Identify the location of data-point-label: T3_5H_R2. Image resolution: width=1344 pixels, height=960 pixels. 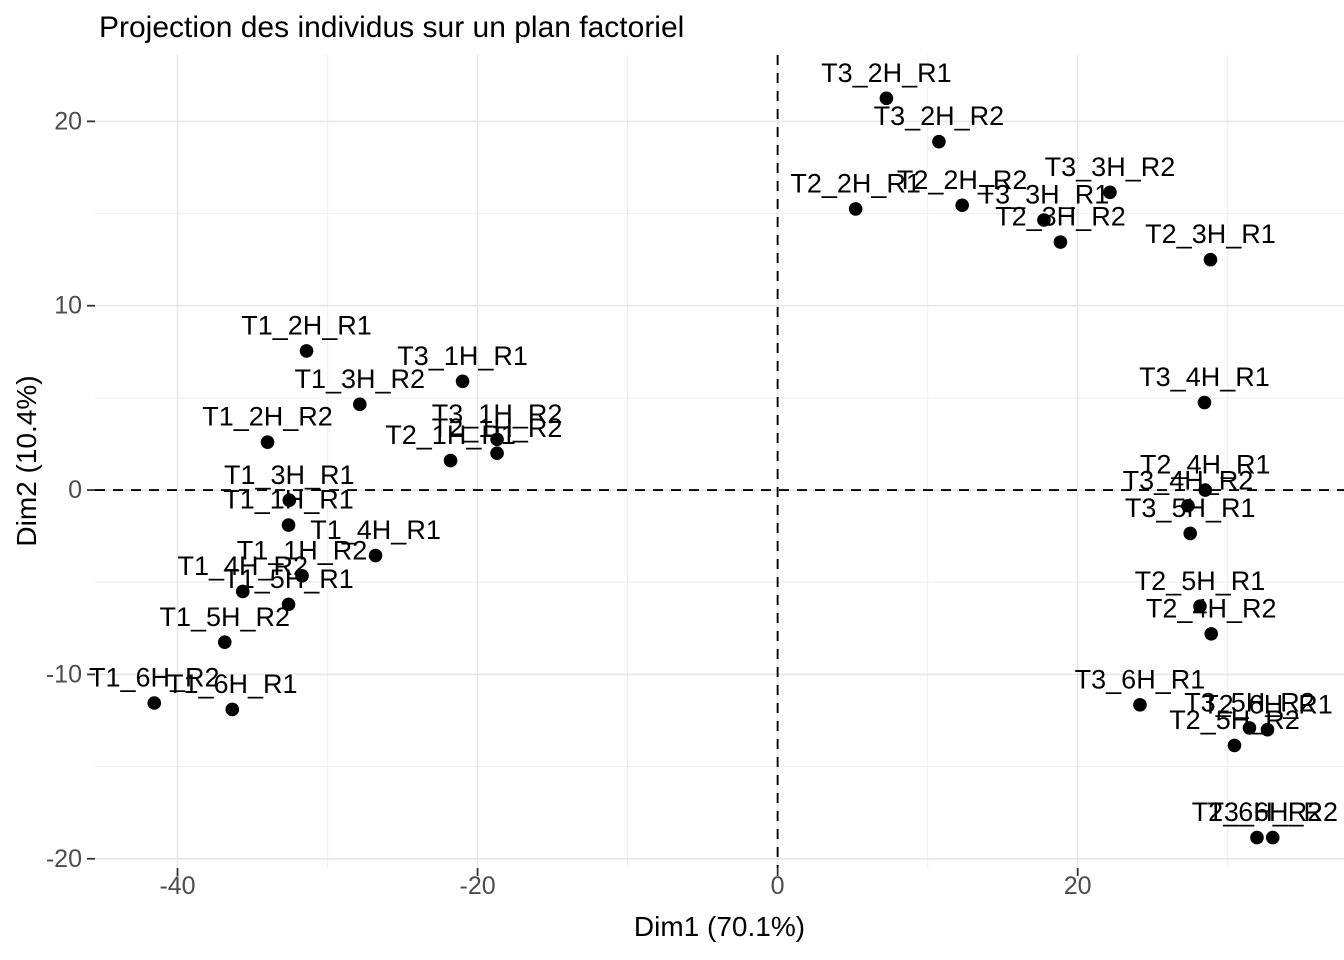
(1249, 702).